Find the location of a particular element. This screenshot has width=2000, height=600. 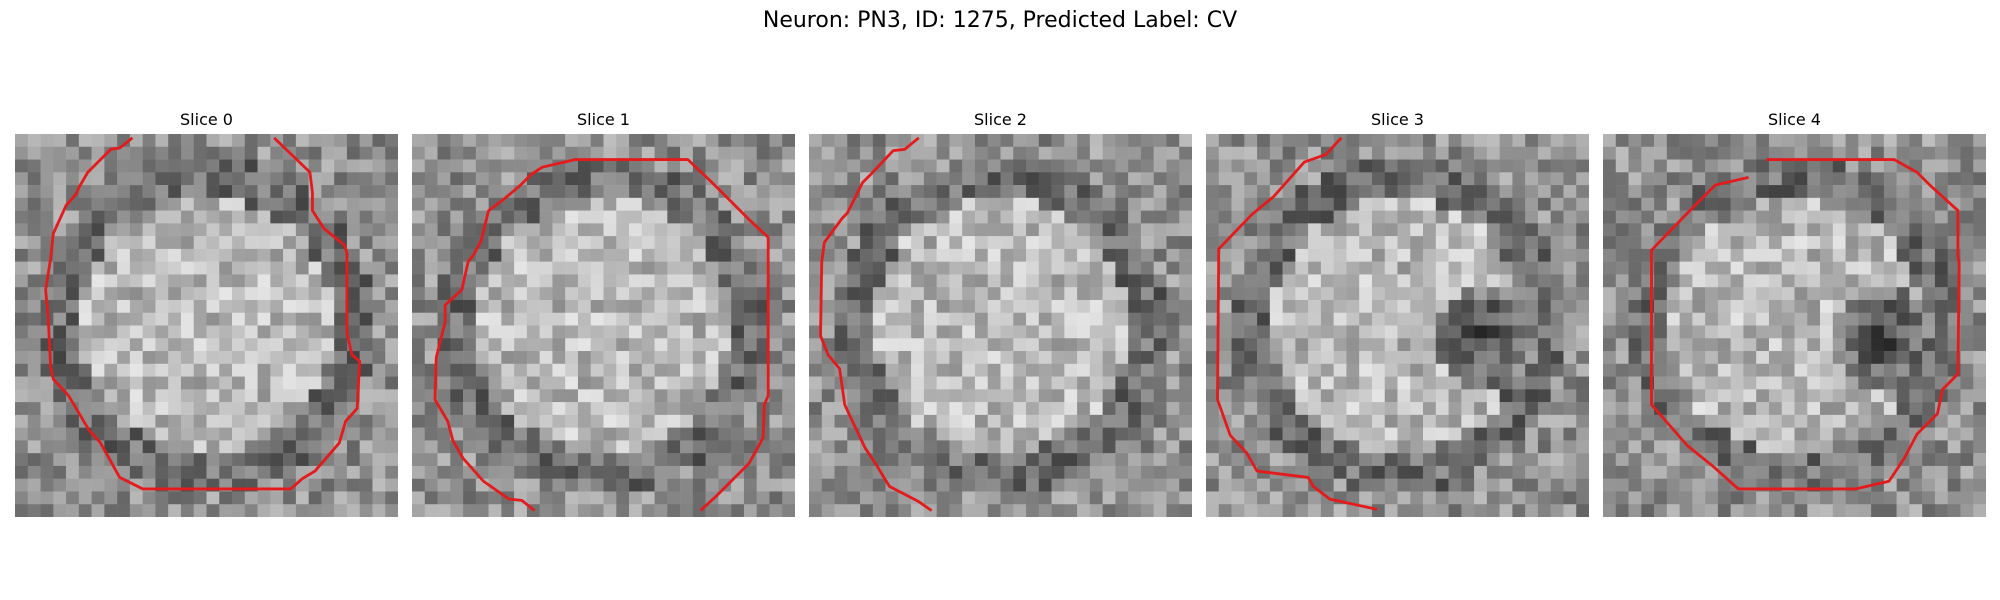

slice-title: Slice 0 is located at coordinates (206, 119).